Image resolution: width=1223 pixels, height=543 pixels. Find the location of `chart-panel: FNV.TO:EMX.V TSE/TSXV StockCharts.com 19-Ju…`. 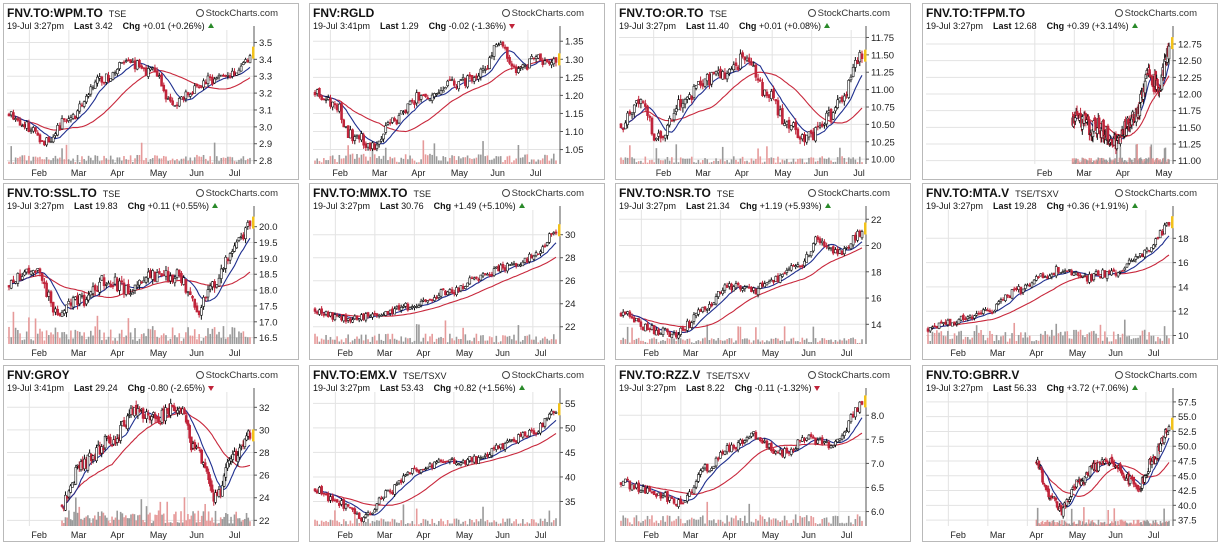

chart-panel: FNV.TO:EMX.V TSE/TSXV StockCharts.com 19-Ju… is located at coordinates (457, 453).